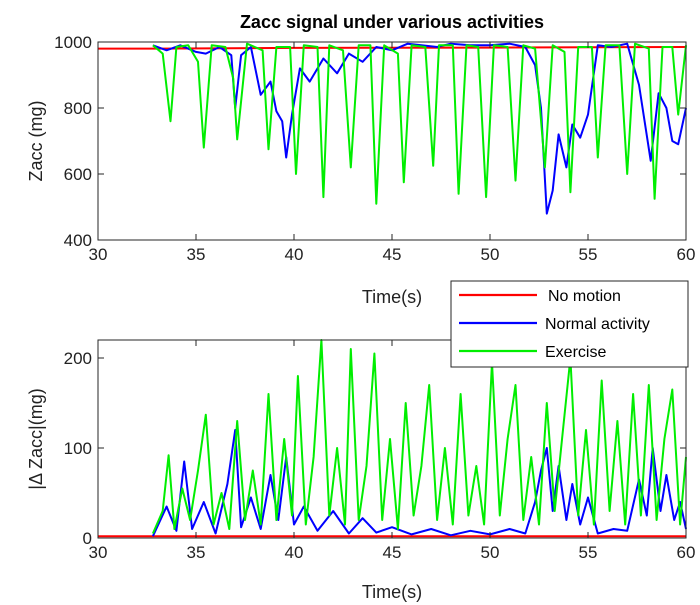 The image size is (700, 605). I want to click on y-tick-label: 400, so click(78, 240).